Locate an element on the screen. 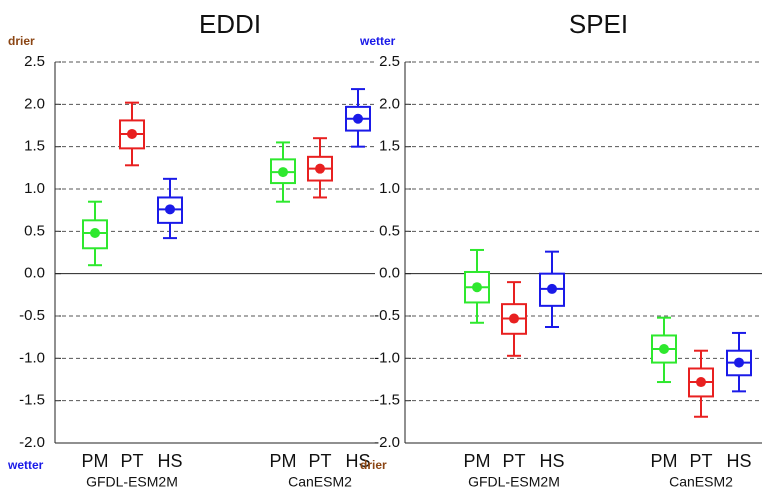 The width and height of the screenshot is (767, 493). bottom-label: drier is located at coordinates (373, 465).